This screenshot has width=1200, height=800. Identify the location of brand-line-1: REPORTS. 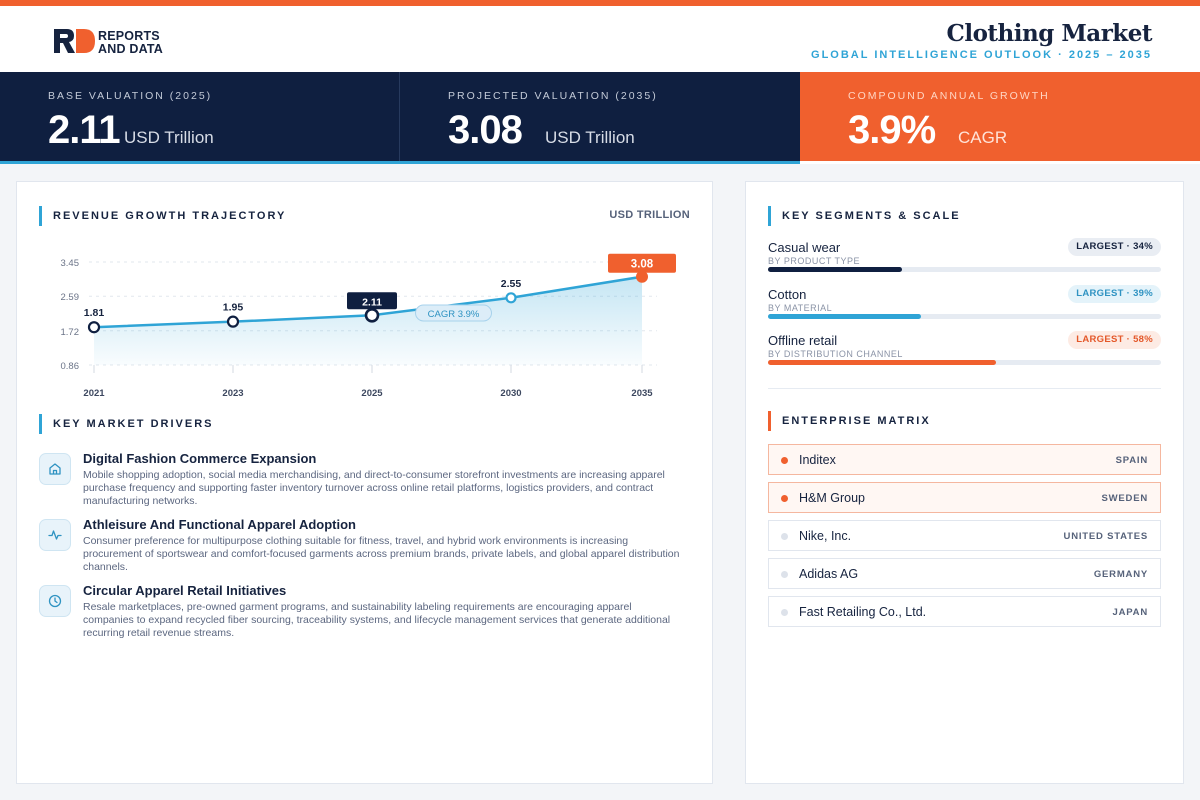
(129, 36).